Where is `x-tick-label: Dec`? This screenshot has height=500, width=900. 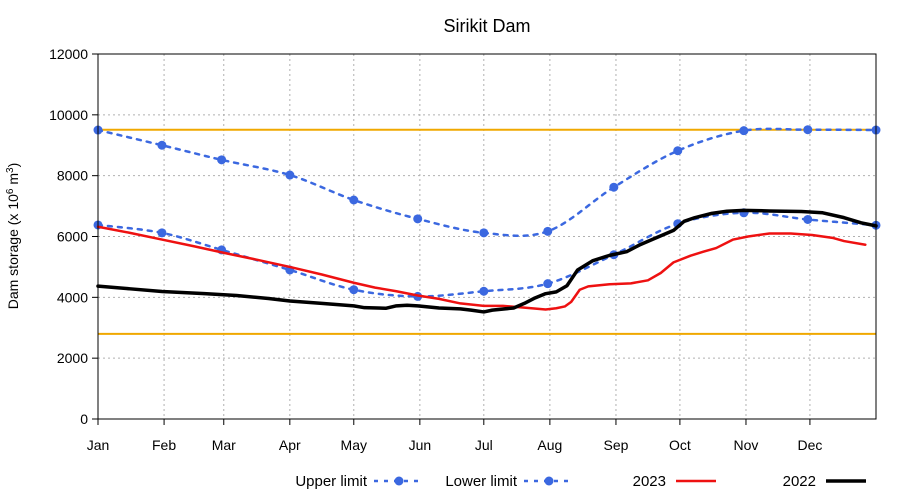
x-tick-label: Dec is located at coordinates (809, 445).